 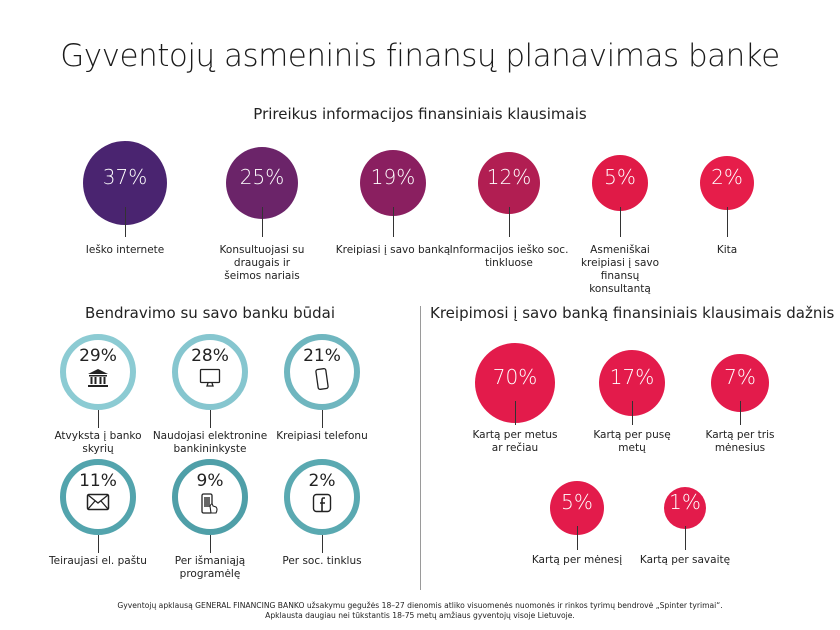 What do you see at coordinates (125, 250) in the screenshot?
I see `bubble-label: Ieško internete` at bounding box center [125, 250].